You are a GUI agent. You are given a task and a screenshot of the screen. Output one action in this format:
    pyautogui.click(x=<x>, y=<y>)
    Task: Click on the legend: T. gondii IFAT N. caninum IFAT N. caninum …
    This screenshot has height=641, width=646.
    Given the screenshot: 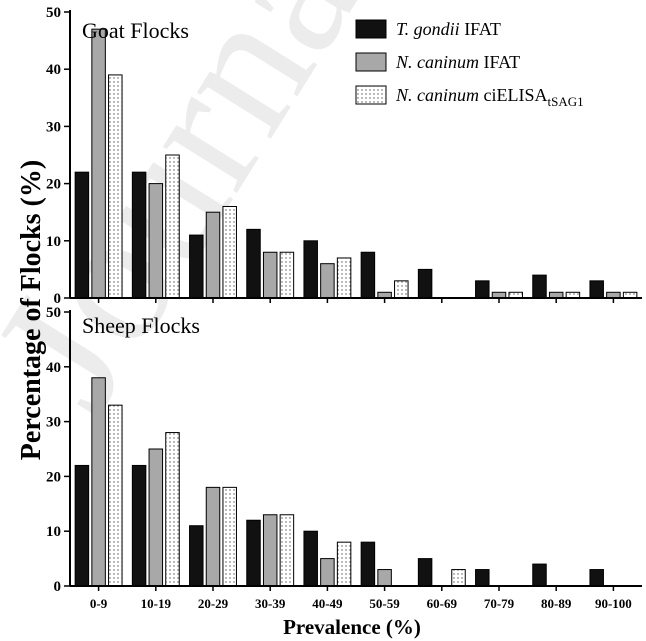 What is the action you would take?
    pyautogui.click(x=469, y=64)
    